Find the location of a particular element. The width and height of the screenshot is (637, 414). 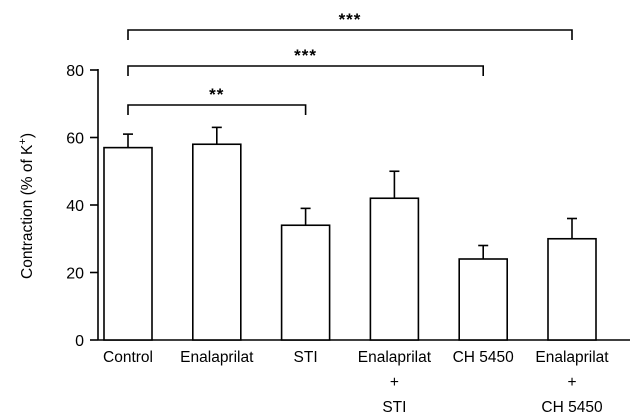

y-tick-label-40: 40 is located at coordinates (75, 206).